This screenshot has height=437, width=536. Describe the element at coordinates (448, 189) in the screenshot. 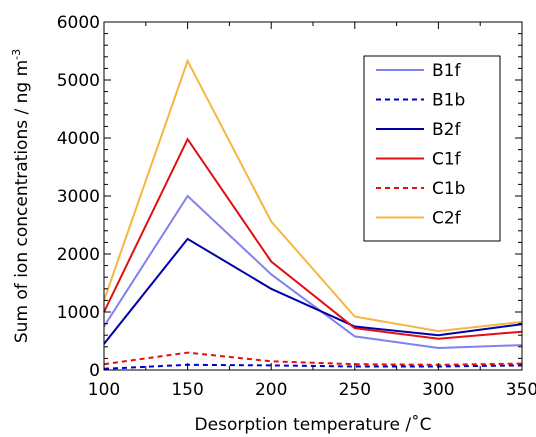

I see `legend-label-c1b: C1b` at that location.